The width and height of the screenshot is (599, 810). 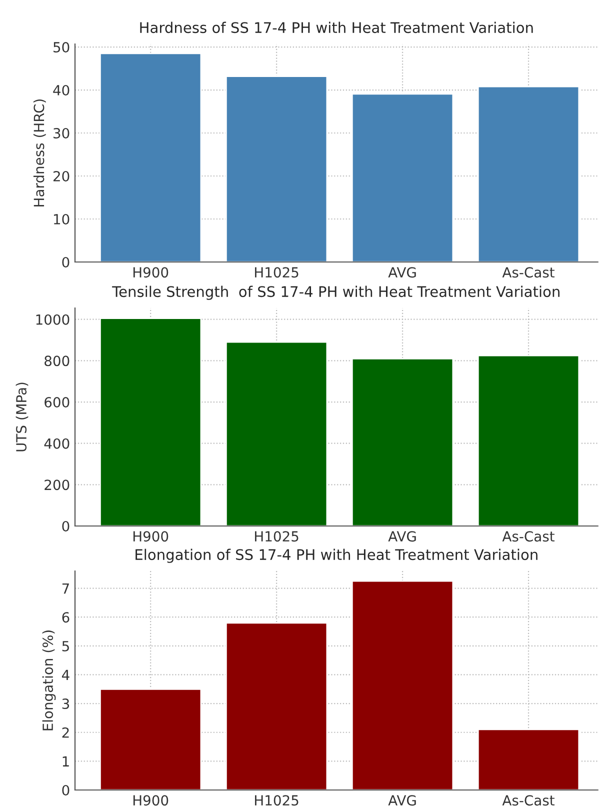 What do you see at coordinates (66, 617) in the screenshot?
I see `y-tick-label: 6` at bounding box center [66, 617].